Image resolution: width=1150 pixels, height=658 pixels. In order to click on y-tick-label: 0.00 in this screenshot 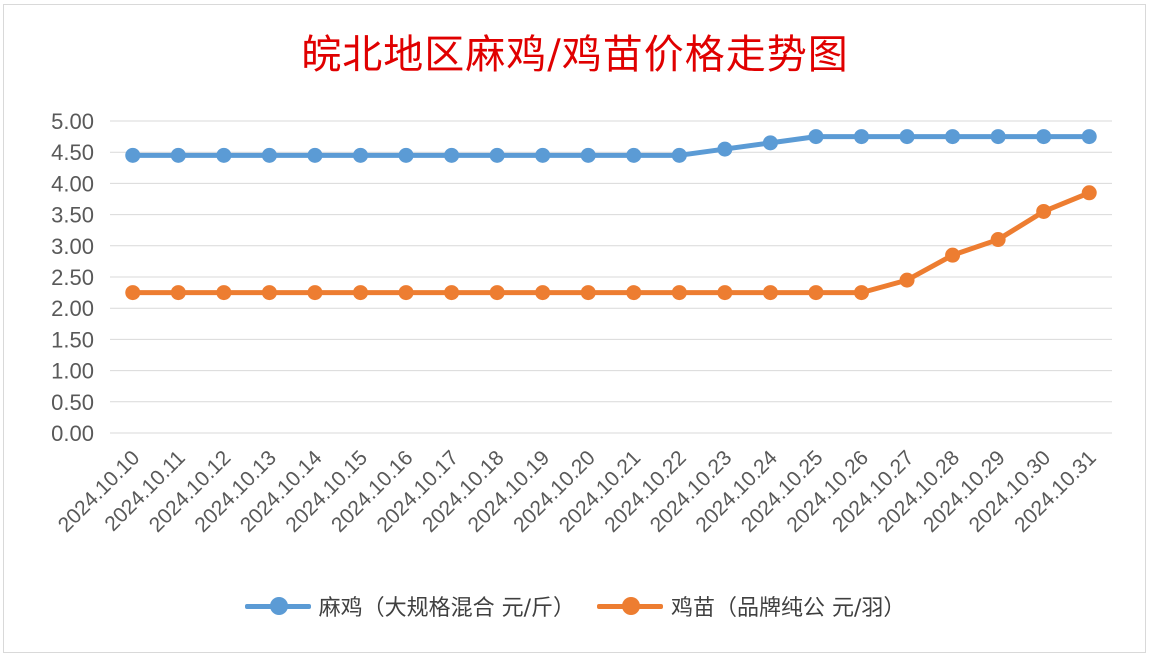, I will do `click(72, 433)`.